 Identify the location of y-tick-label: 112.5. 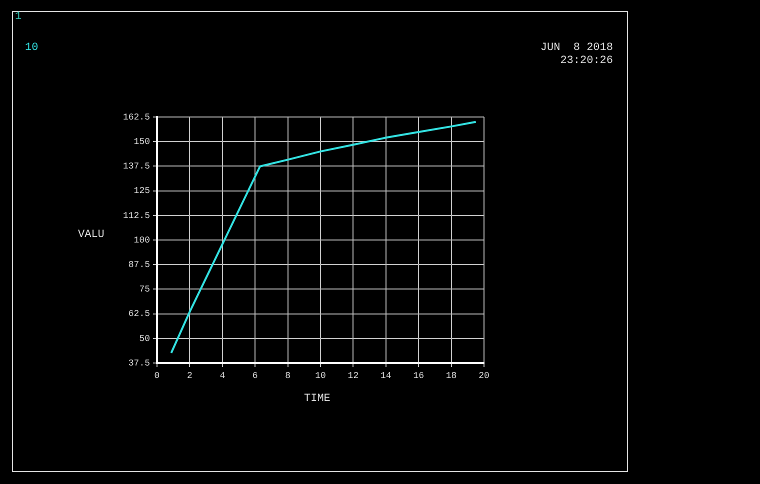
(136, 215).